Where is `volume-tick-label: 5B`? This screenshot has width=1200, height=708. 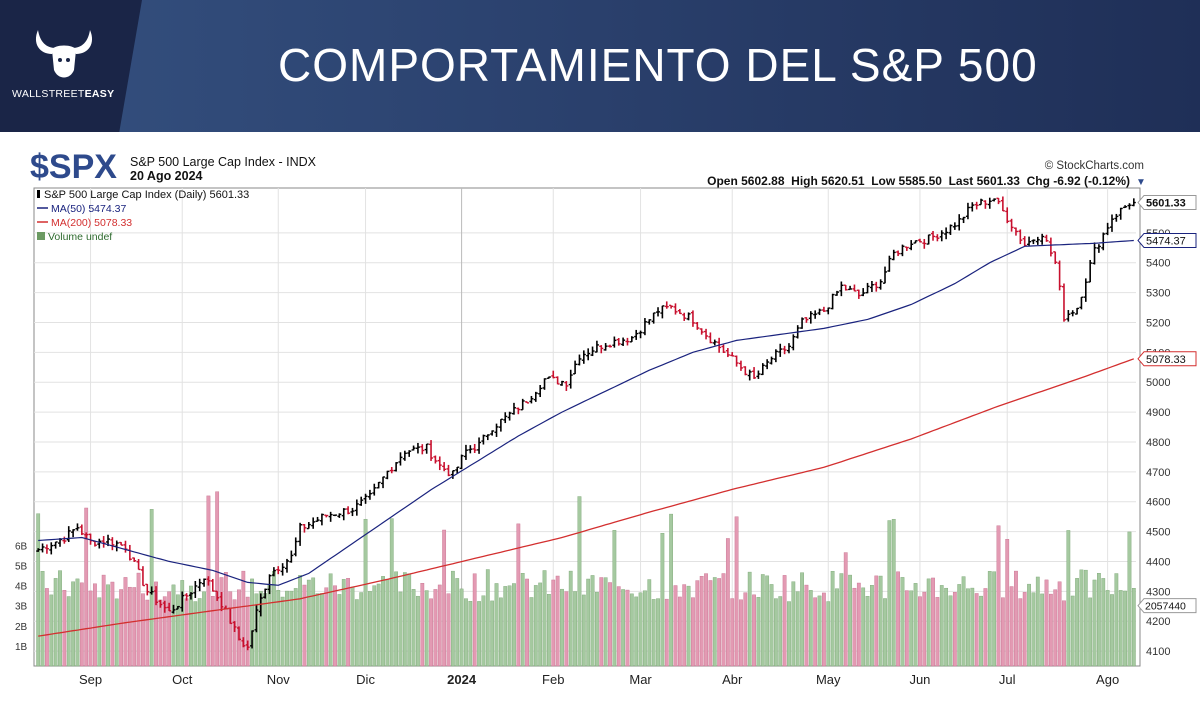 volume-tick-label: 5B is located at coordinates (21, 566).